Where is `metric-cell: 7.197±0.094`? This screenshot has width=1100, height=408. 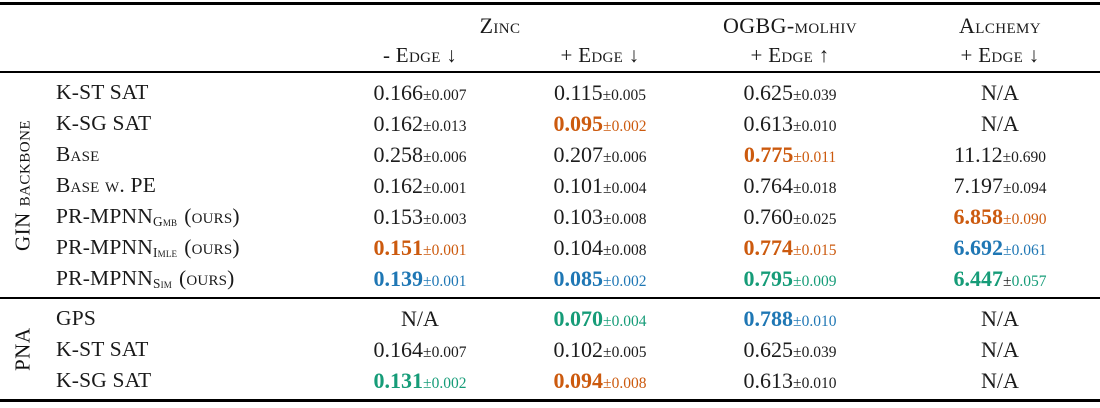
metric-cell: 7.197±0.094 is located at coordinates (1000, 185).